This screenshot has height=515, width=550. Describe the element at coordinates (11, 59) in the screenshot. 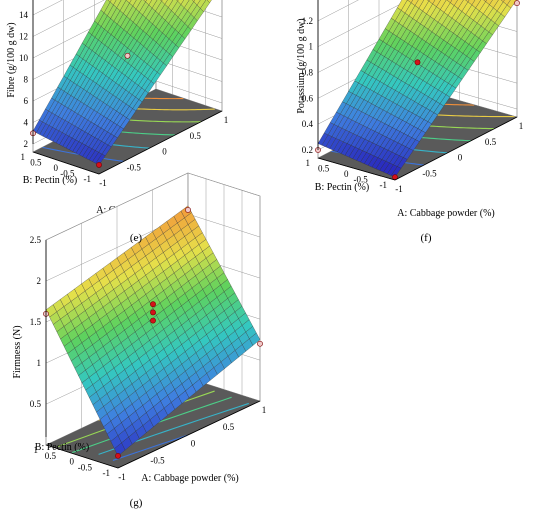

I see `z-axis-title: Fibre (g/100 g dw)` at that location.